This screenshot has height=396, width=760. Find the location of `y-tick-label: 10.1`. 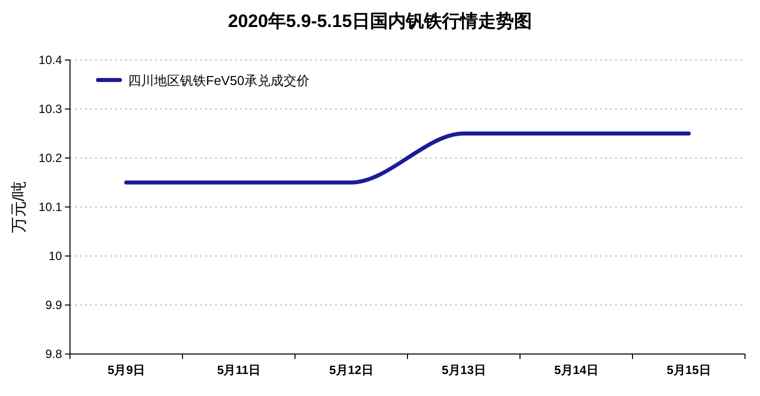

y-tick-label: 10.1 is located at coordinates (50, 207).